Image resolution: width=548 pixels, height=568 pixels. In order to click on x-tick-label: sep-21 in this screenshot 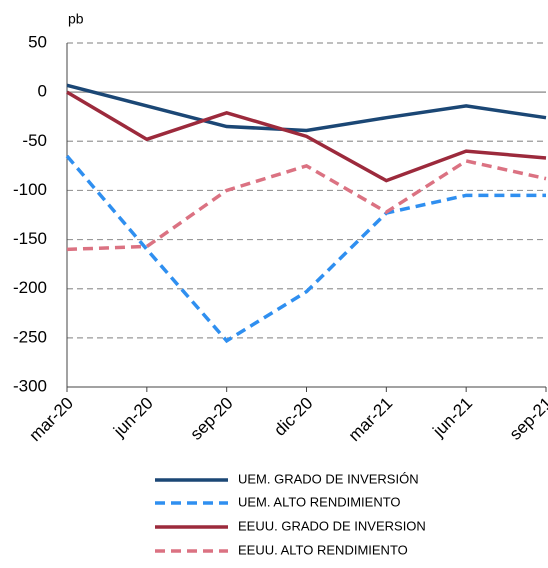, I will do `click(527, 419)`.